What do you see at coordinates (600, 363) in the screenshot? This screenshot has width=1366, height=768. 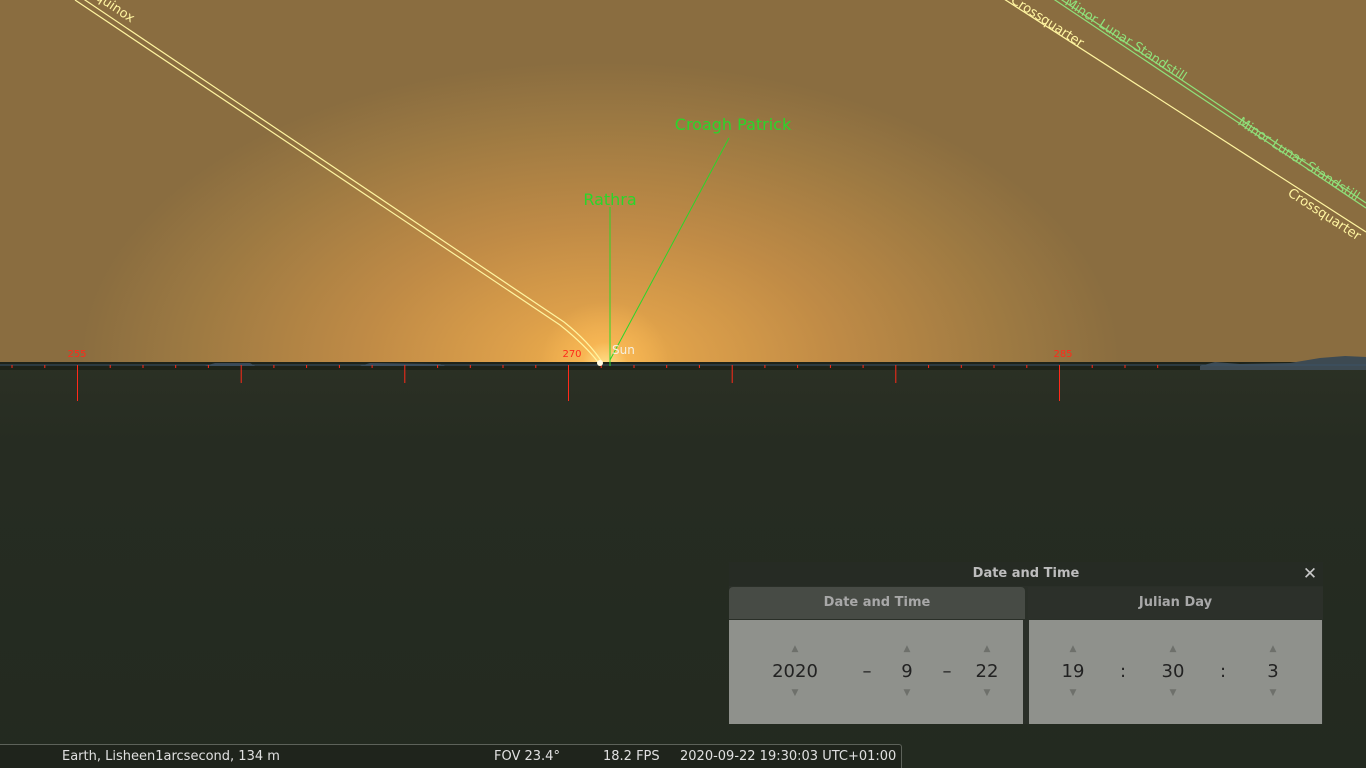 I see `sun-disc` at bounding box center [600, 363].